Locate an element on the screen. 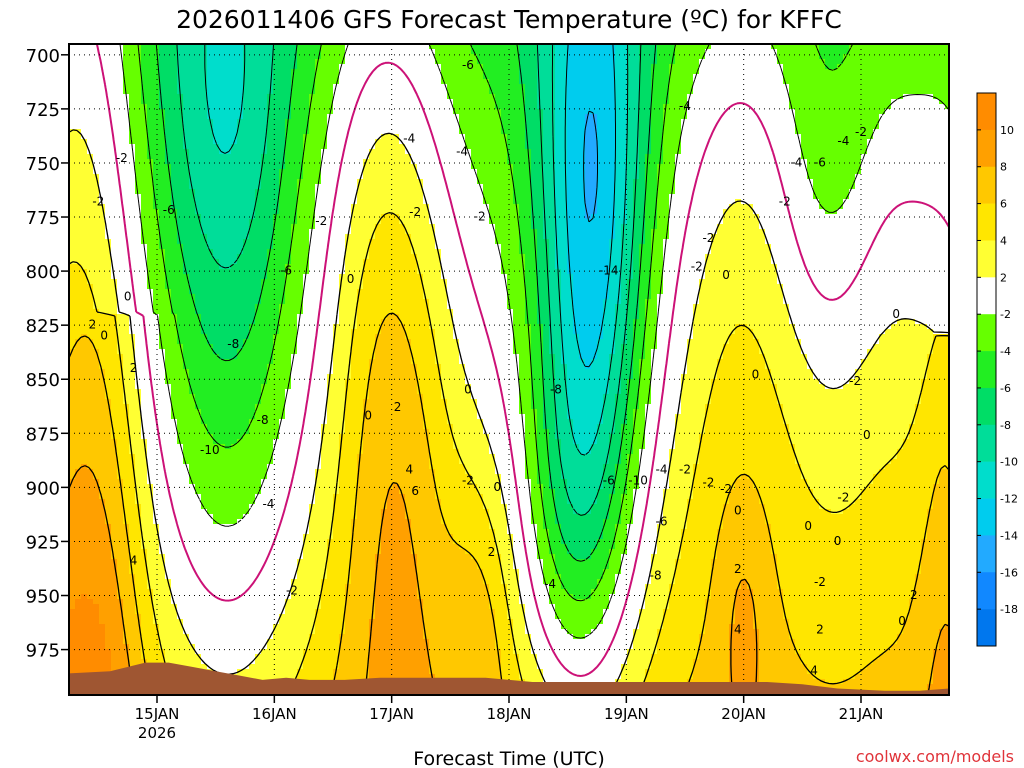  colorbar-label: 8 is located at coordinates (1003, 167).